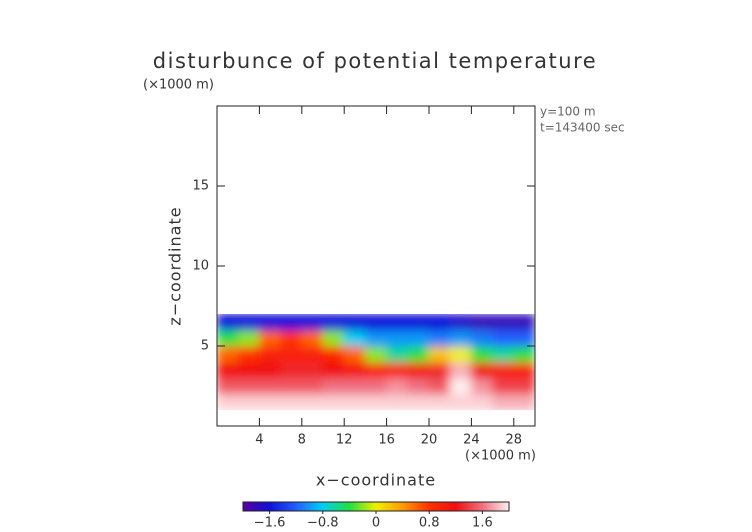 The width and height of the screenshot is (752, 532). I want to click on x-tick-label: 28, so click(514, 440).